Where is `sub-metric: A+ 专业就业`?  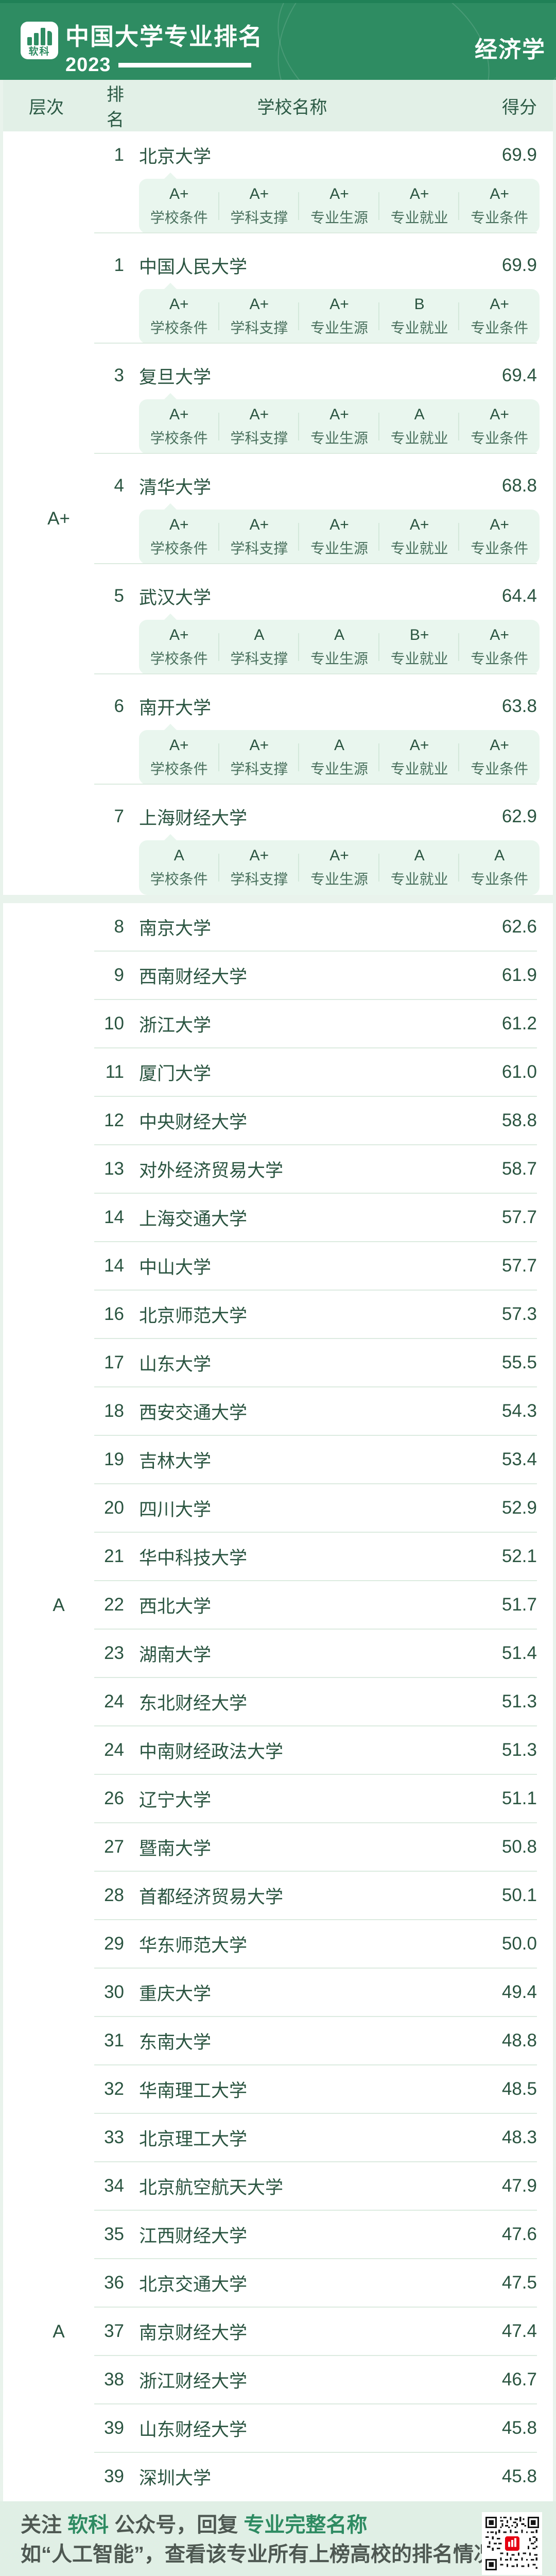
sub-metric: A+ 专业就业 is located at coordinates (419, 206).